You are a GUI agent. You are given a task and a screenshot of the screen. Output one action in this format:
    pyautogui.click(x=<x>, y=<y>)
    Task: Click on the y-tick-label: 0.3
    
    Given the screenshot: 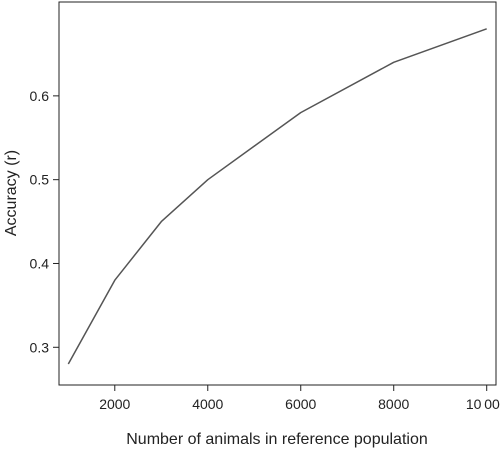 What is the action you would take?
    pyautogui.click(x=40, y=347)
    